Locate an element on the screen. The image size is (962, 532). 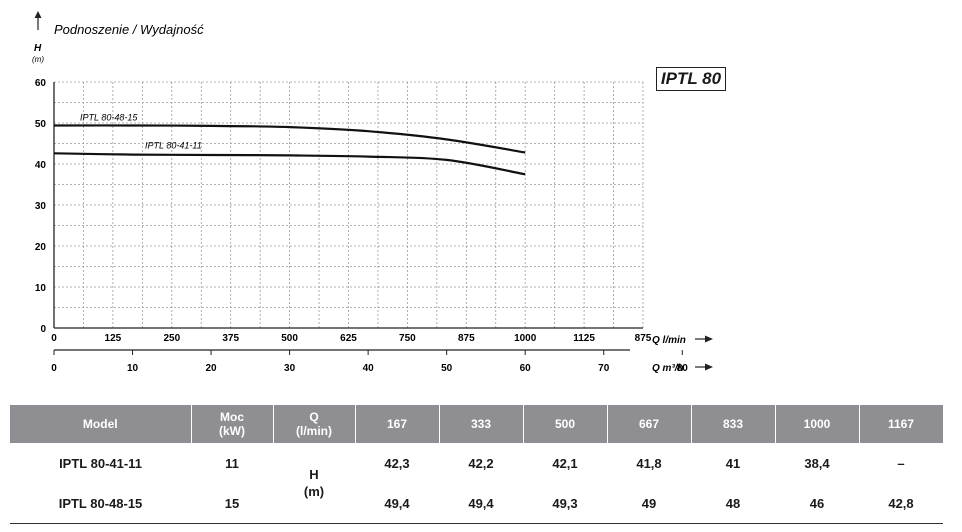
x-axis-m3h-label: Q m³/h is located at coordinates (668, 368).